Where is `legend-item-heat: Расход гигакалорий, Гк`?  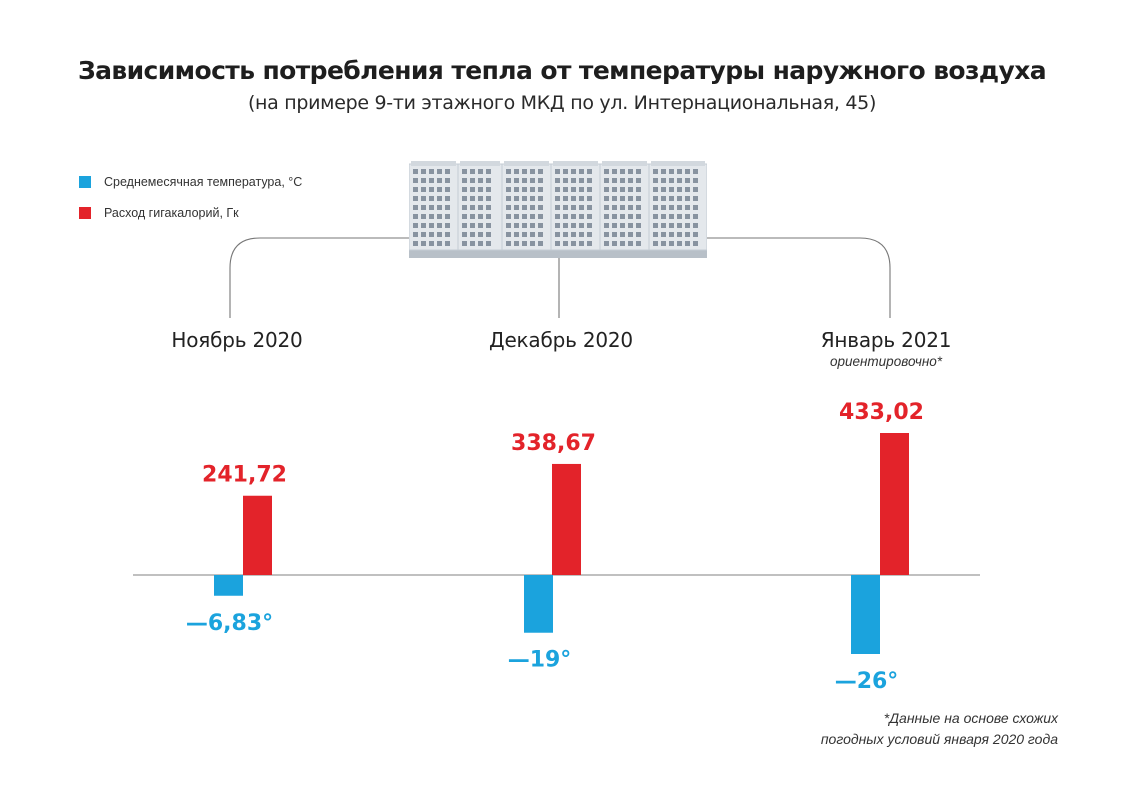 legend-item-heat: Расход гигакалорий, Гк is located at coordinates (190, 212).